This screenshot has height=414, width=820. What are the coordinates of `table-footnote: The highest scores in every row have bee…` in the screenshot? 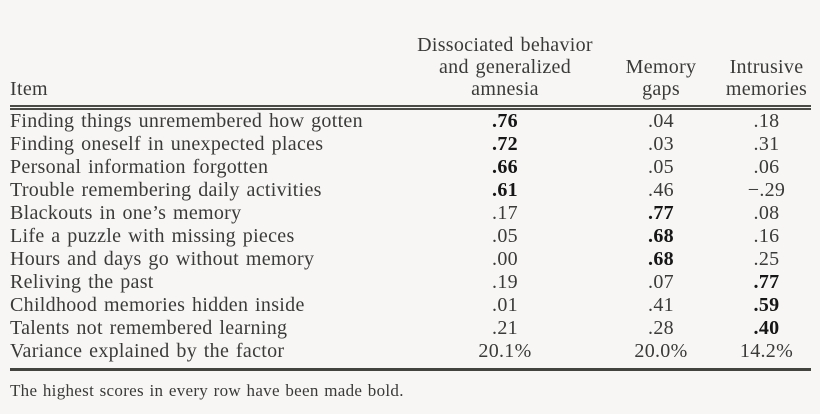 It's located at (207, 390).